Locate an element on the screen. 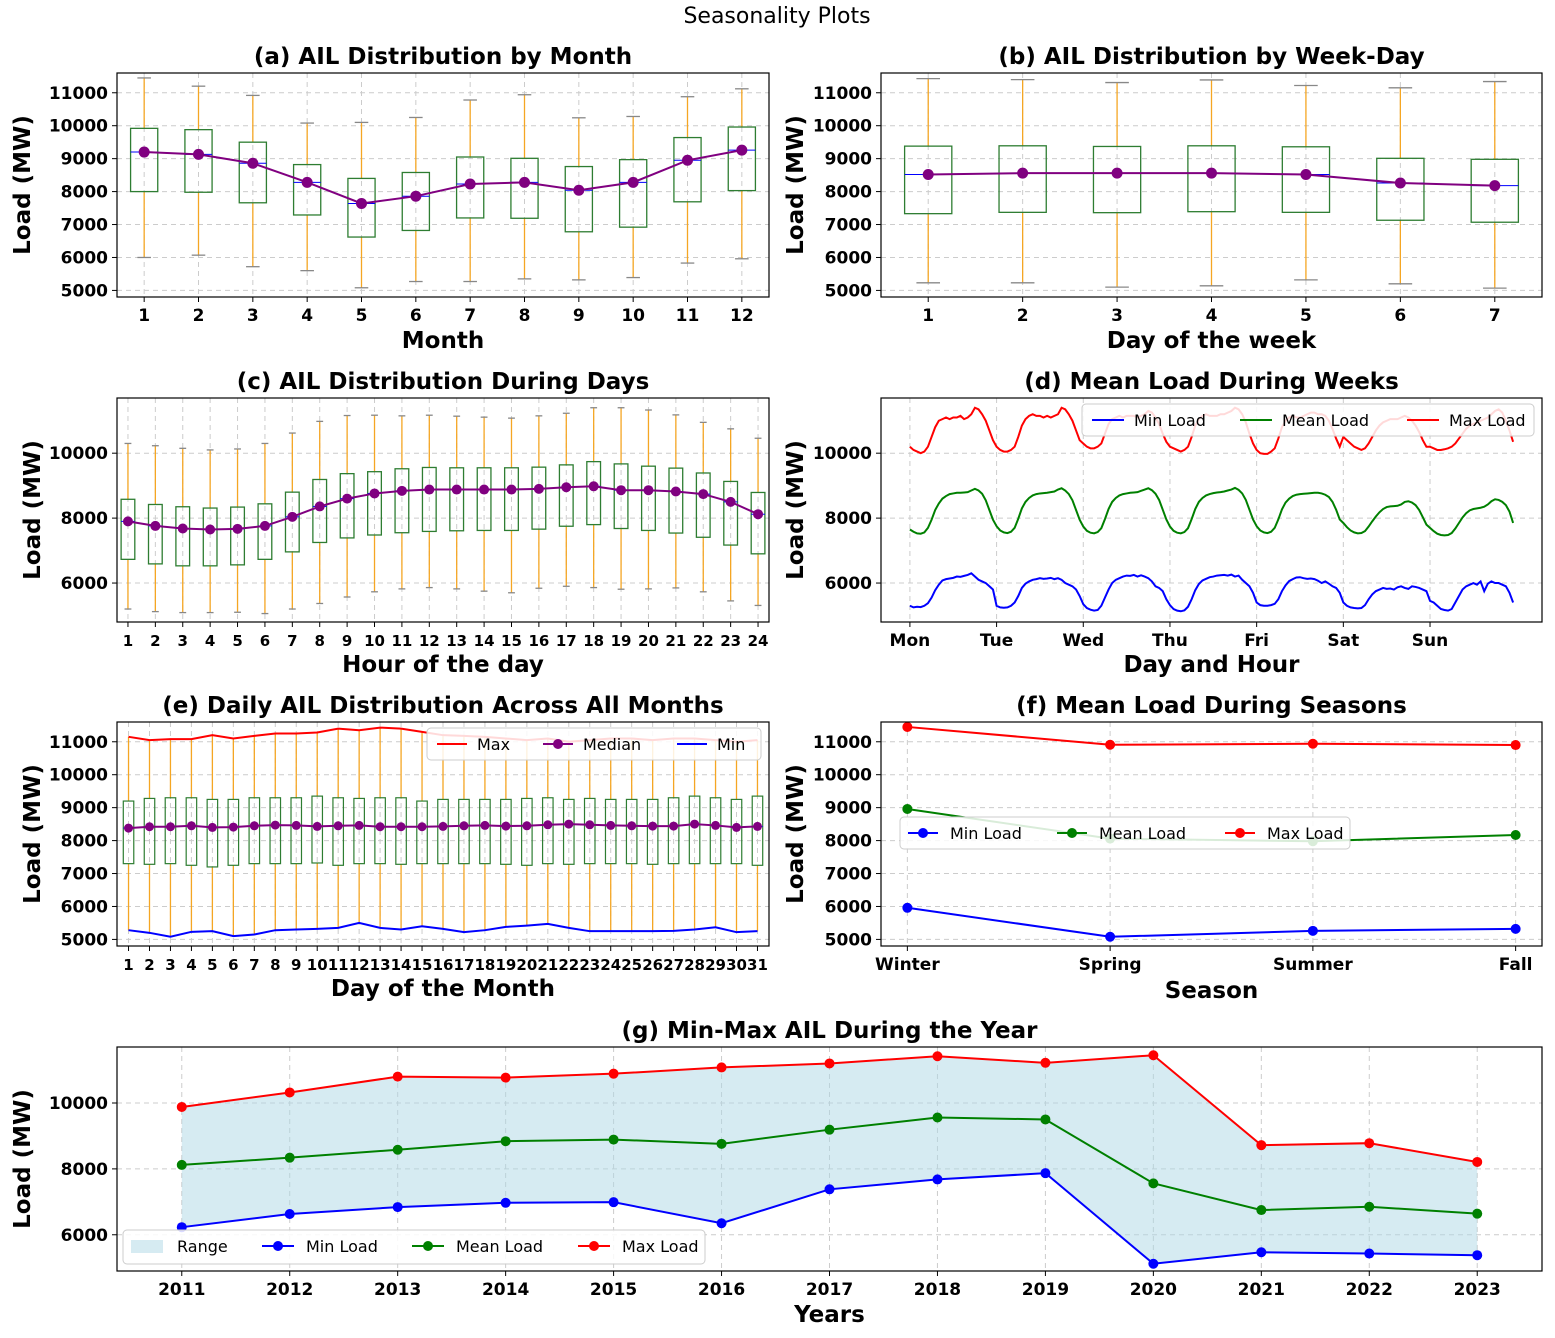  x-tick-label: Wed is located at coordinates (1083, 641).